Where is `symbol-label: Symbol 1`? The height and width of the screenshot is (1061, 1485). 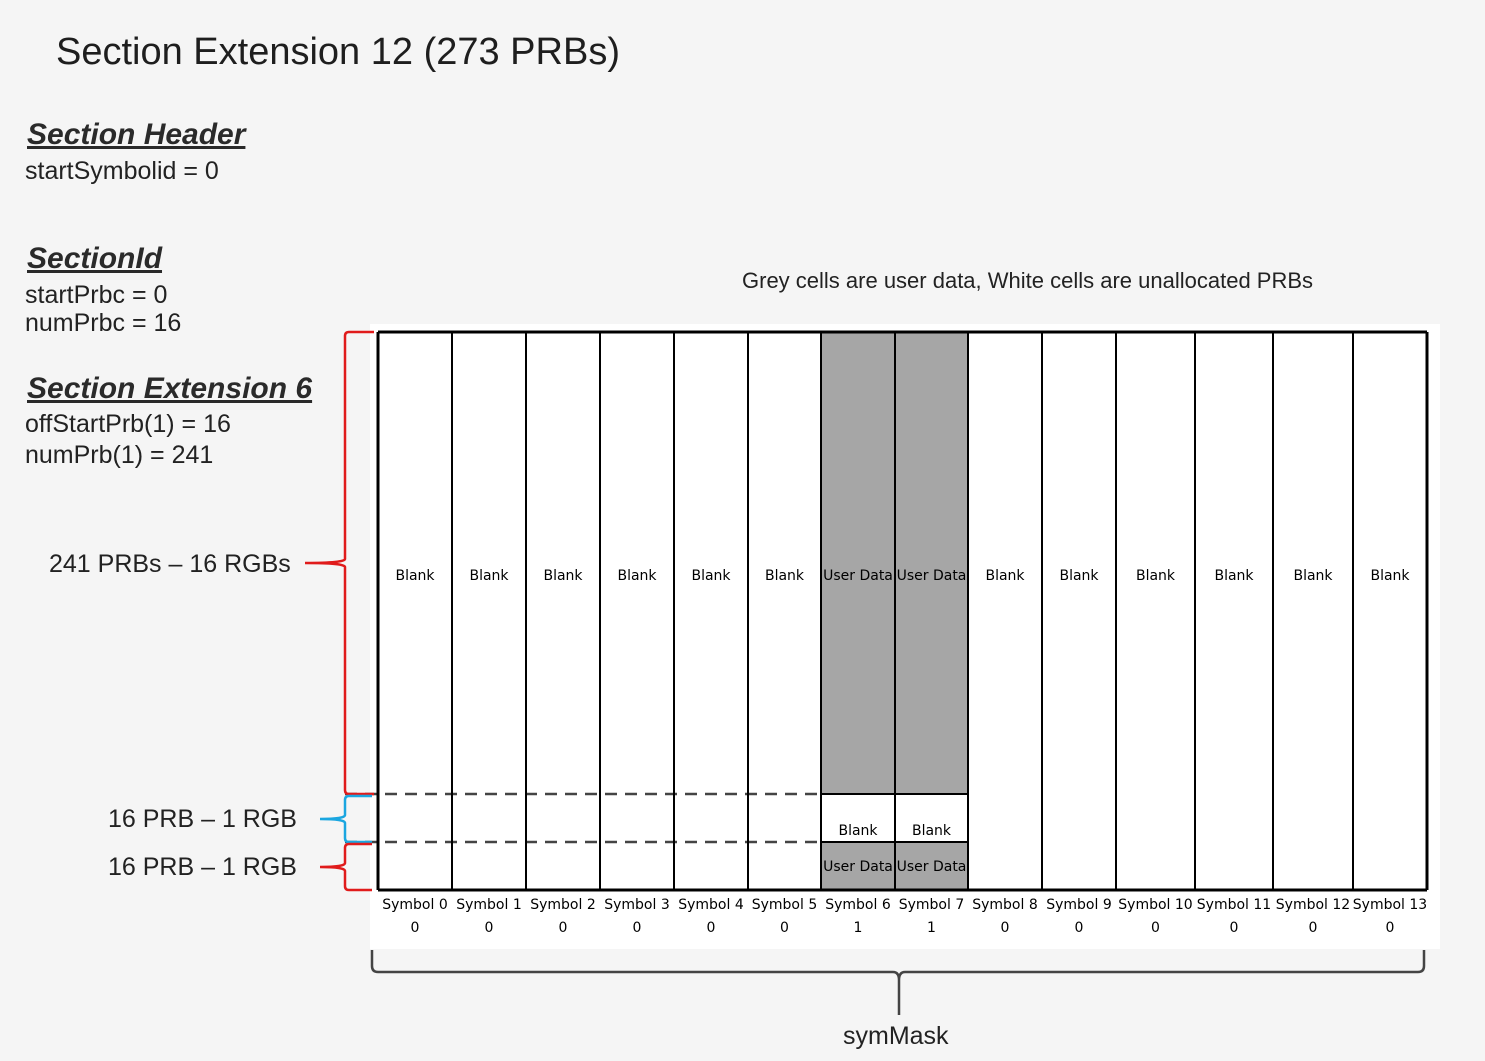
symbol-label: Symbol 1 is located at coordinates (489, 905).